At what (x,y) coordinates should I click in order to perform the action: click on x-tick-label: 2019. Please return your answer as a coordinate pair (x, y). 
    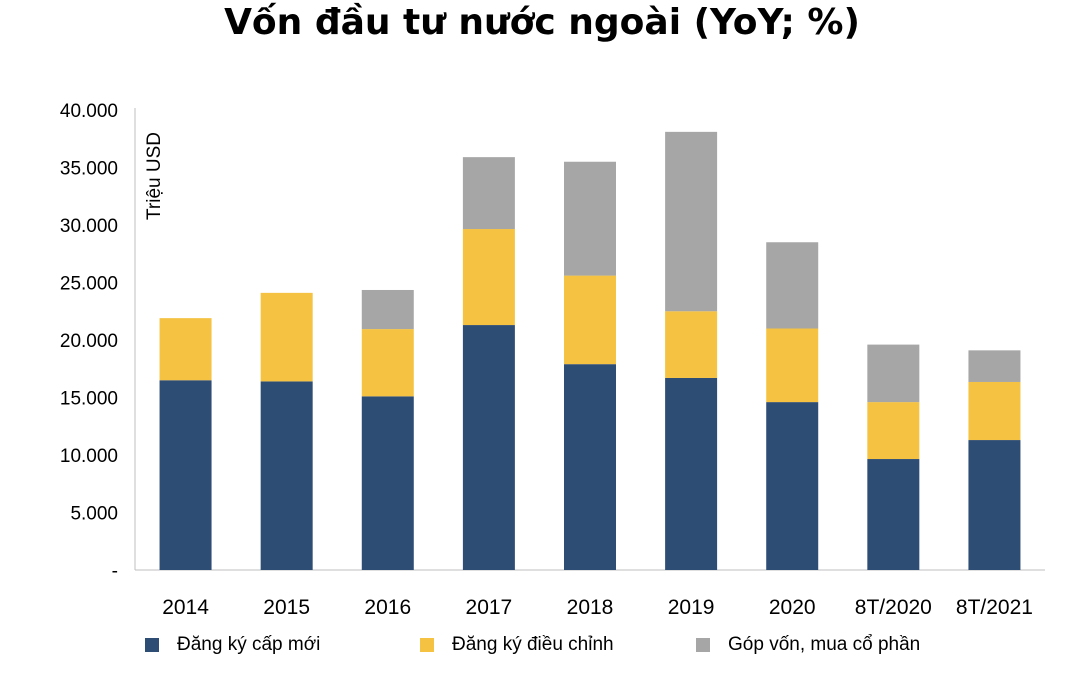
    Looking at the image, I should click on (691, 607).